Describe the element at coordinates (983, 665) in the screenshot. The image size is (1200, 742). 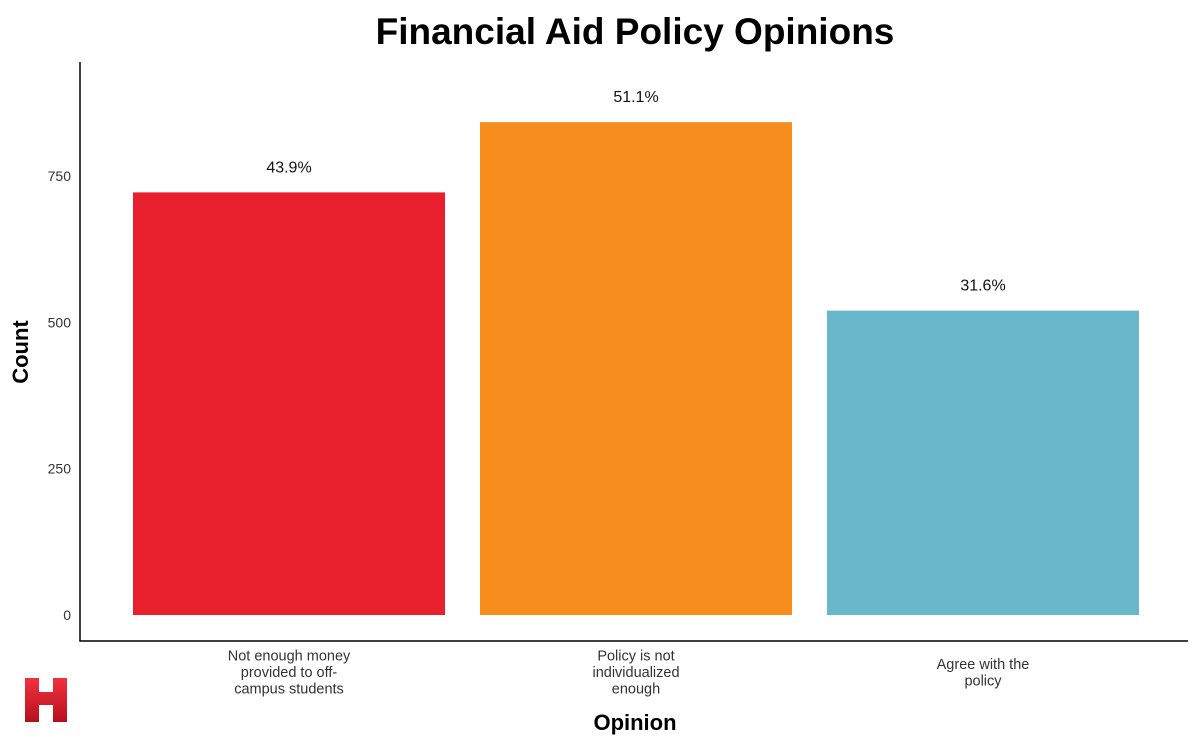
I see `category-label-line: Agree with the` at that location.